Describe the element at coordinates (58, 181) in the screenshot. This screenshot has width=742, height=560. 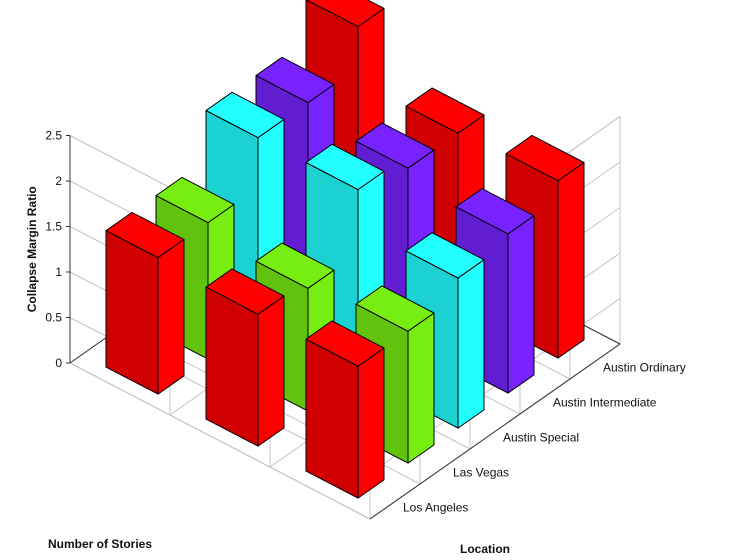
I see `z-tick-label: 2` at that location.